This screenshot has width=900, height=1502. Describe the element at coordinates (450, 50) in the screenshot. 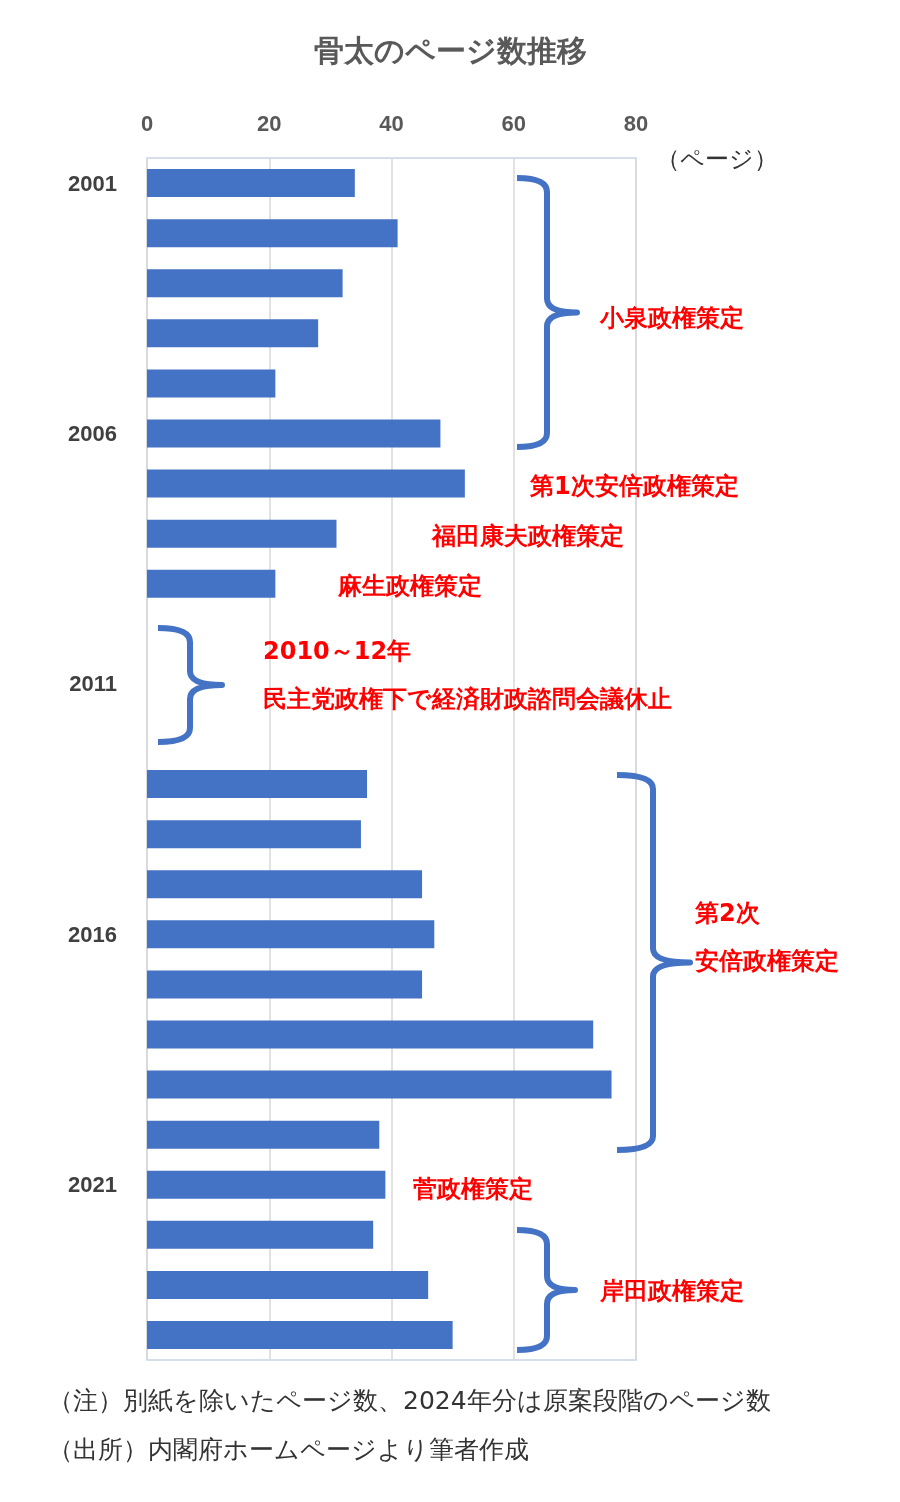

I see `chart-title: 骨太のページ数推移` at that location.